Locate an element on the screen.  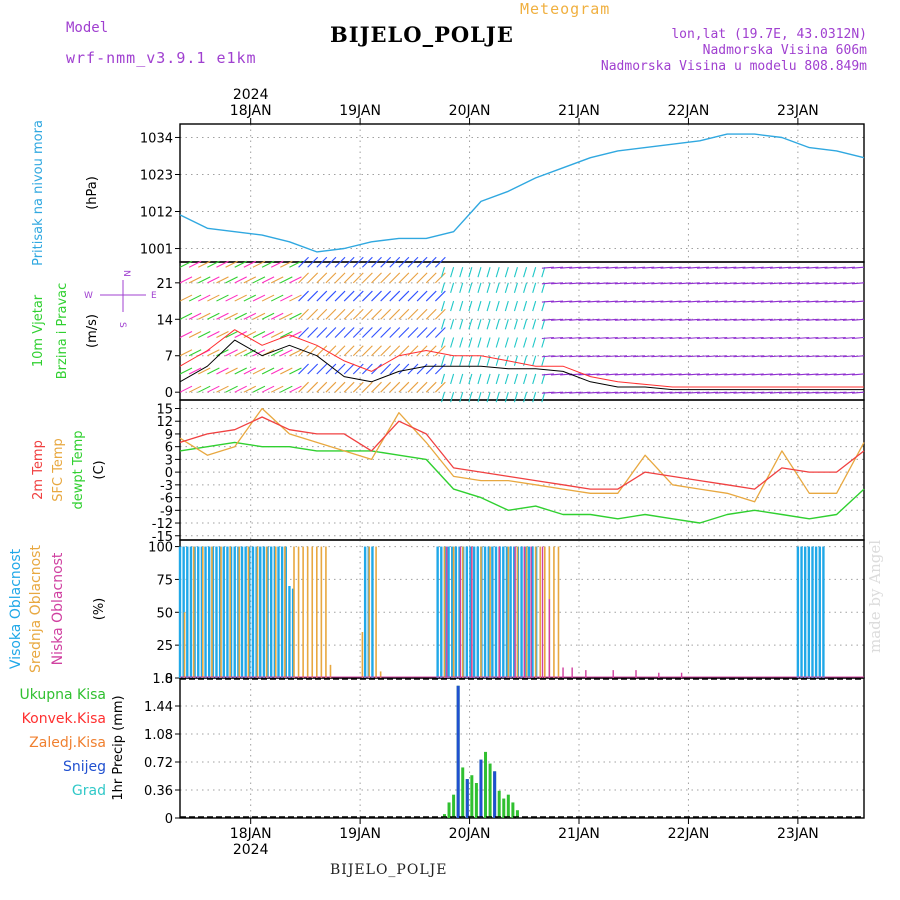
precip-ylabel: 1hr Precip (mm) is located at coordinates (118, 747).